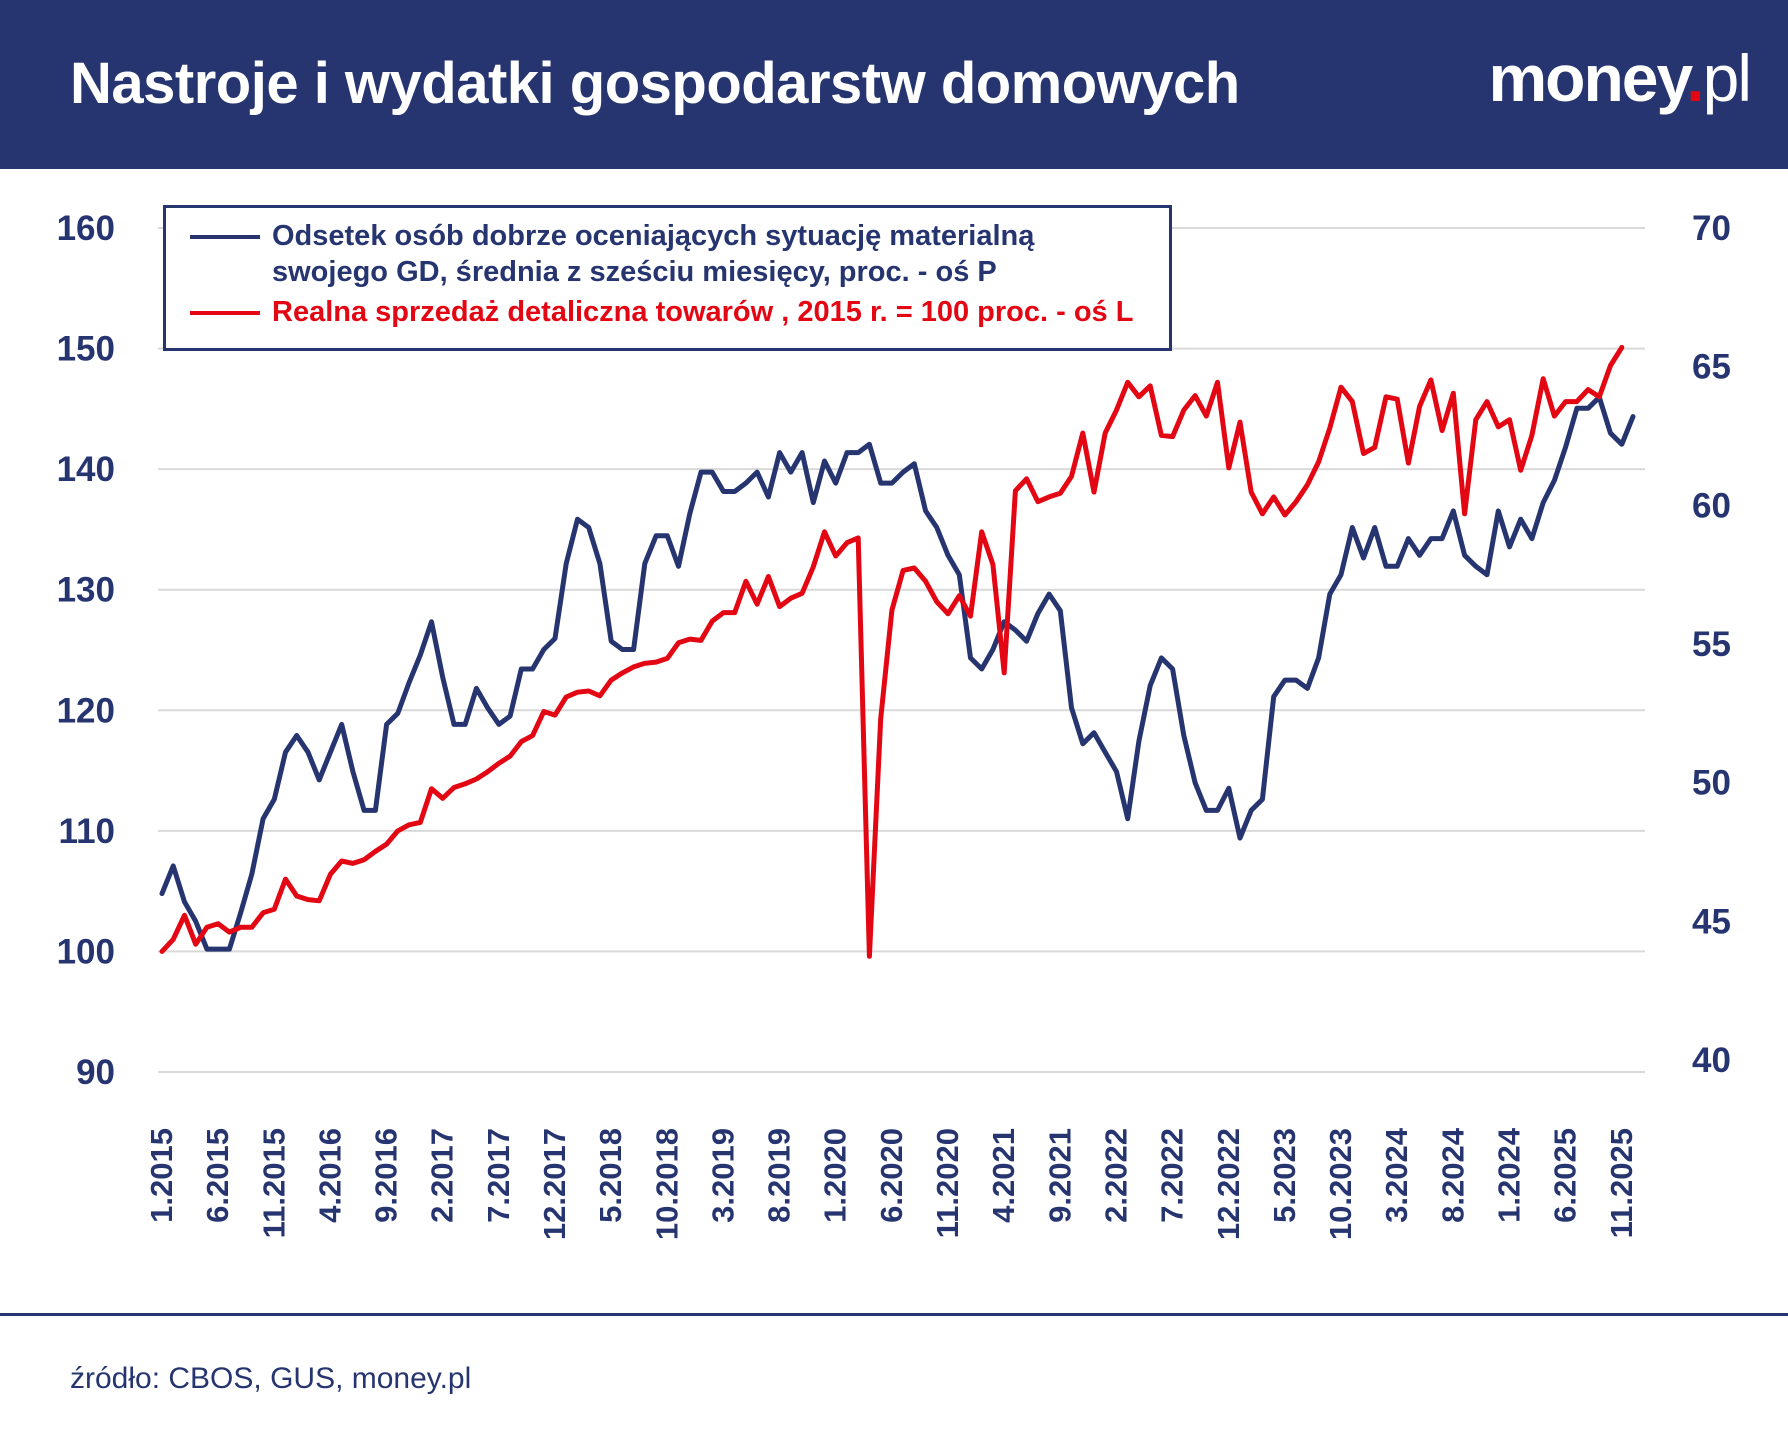  I want to click on x-tick-label: 11.2025, so click(1621, 1183).